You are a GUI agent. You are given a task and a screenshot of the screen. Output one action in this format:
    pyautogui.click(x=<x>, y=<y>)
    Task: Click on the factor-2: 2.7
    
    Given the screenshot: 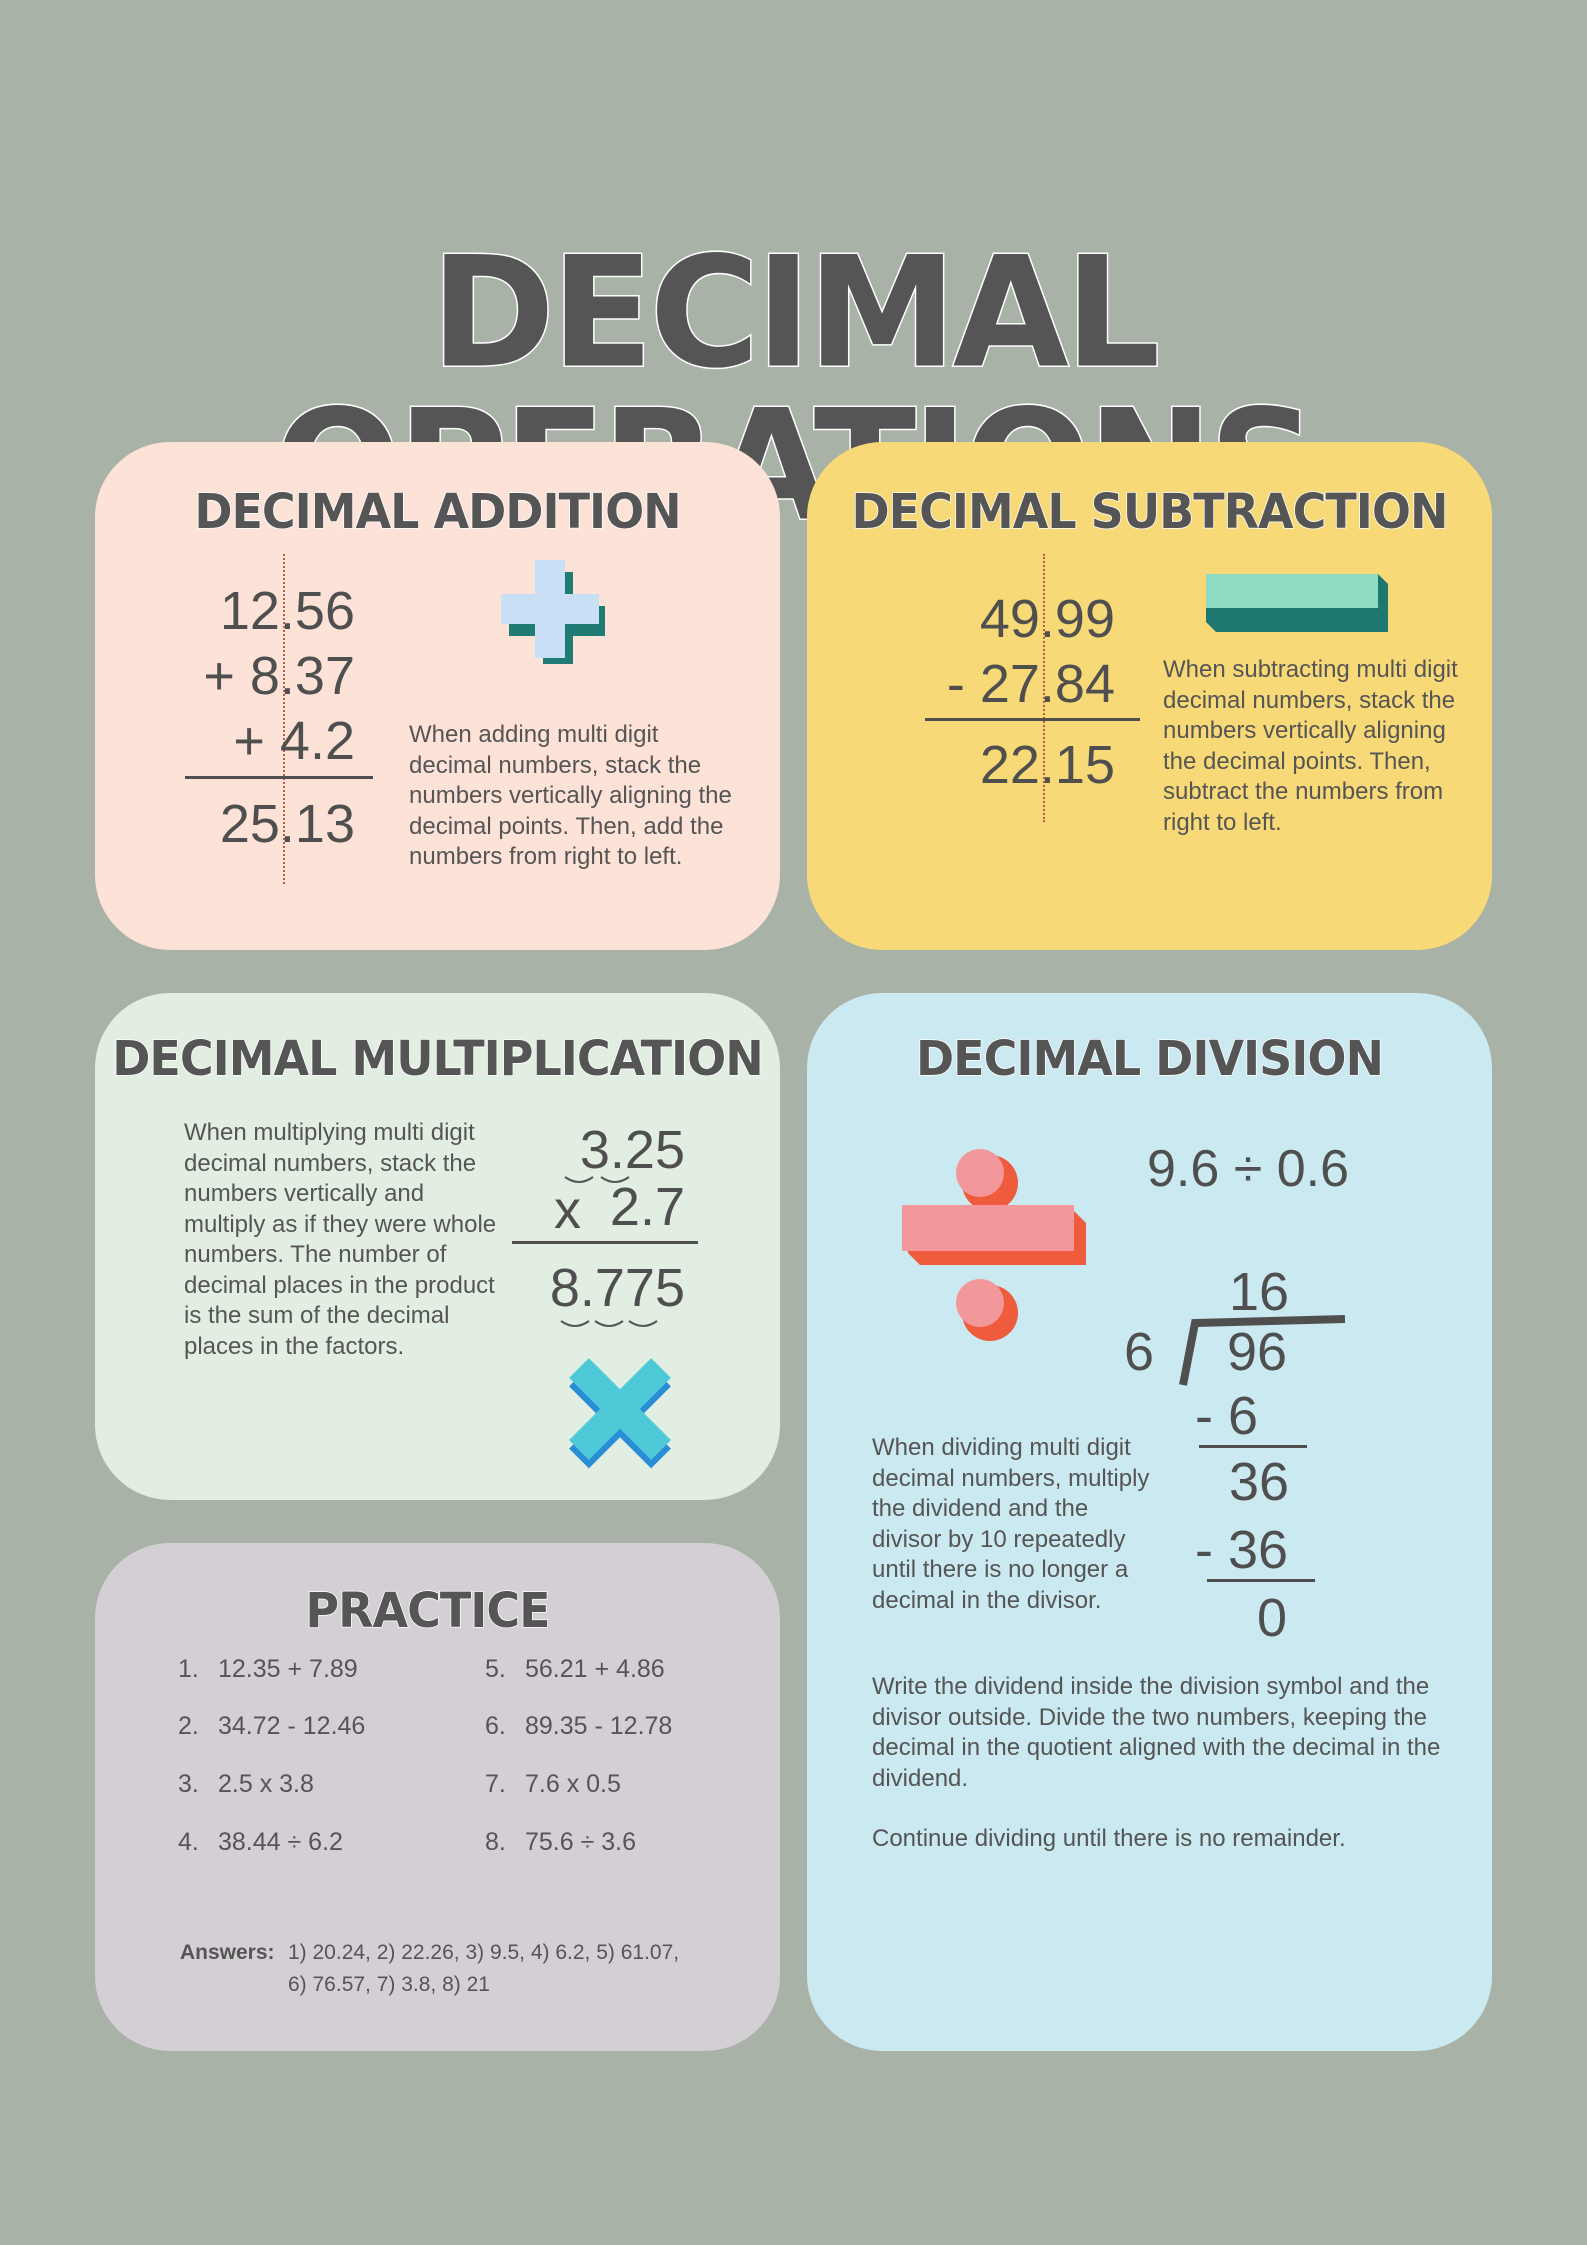 What is the action you would take?
    pyautogui.click(x=647, y=1207)
    